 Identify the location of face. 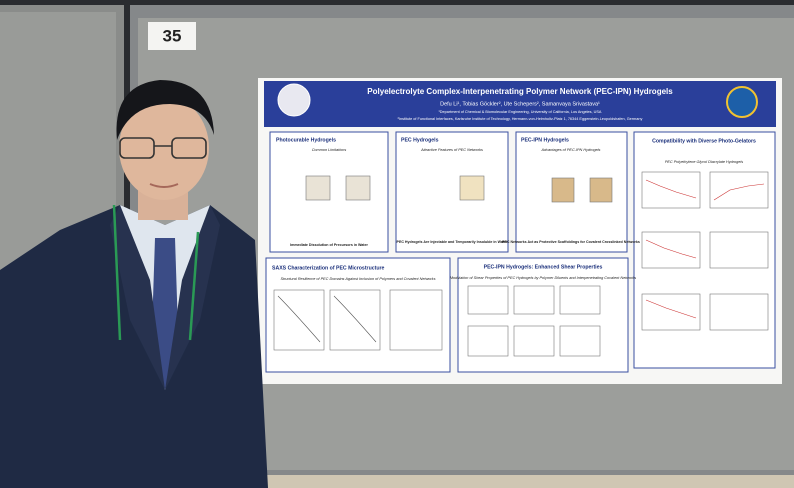
(164, 148).